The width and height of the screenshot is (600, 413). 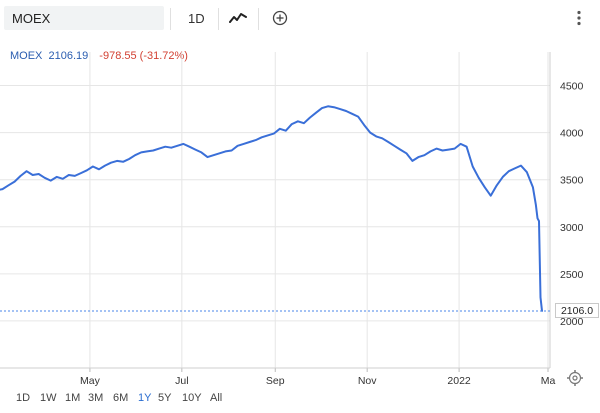 What do you see at coordinates (96, 398) in the screenshot?
I see `range-button-3m: 3M` at bounding box center [96, 398].